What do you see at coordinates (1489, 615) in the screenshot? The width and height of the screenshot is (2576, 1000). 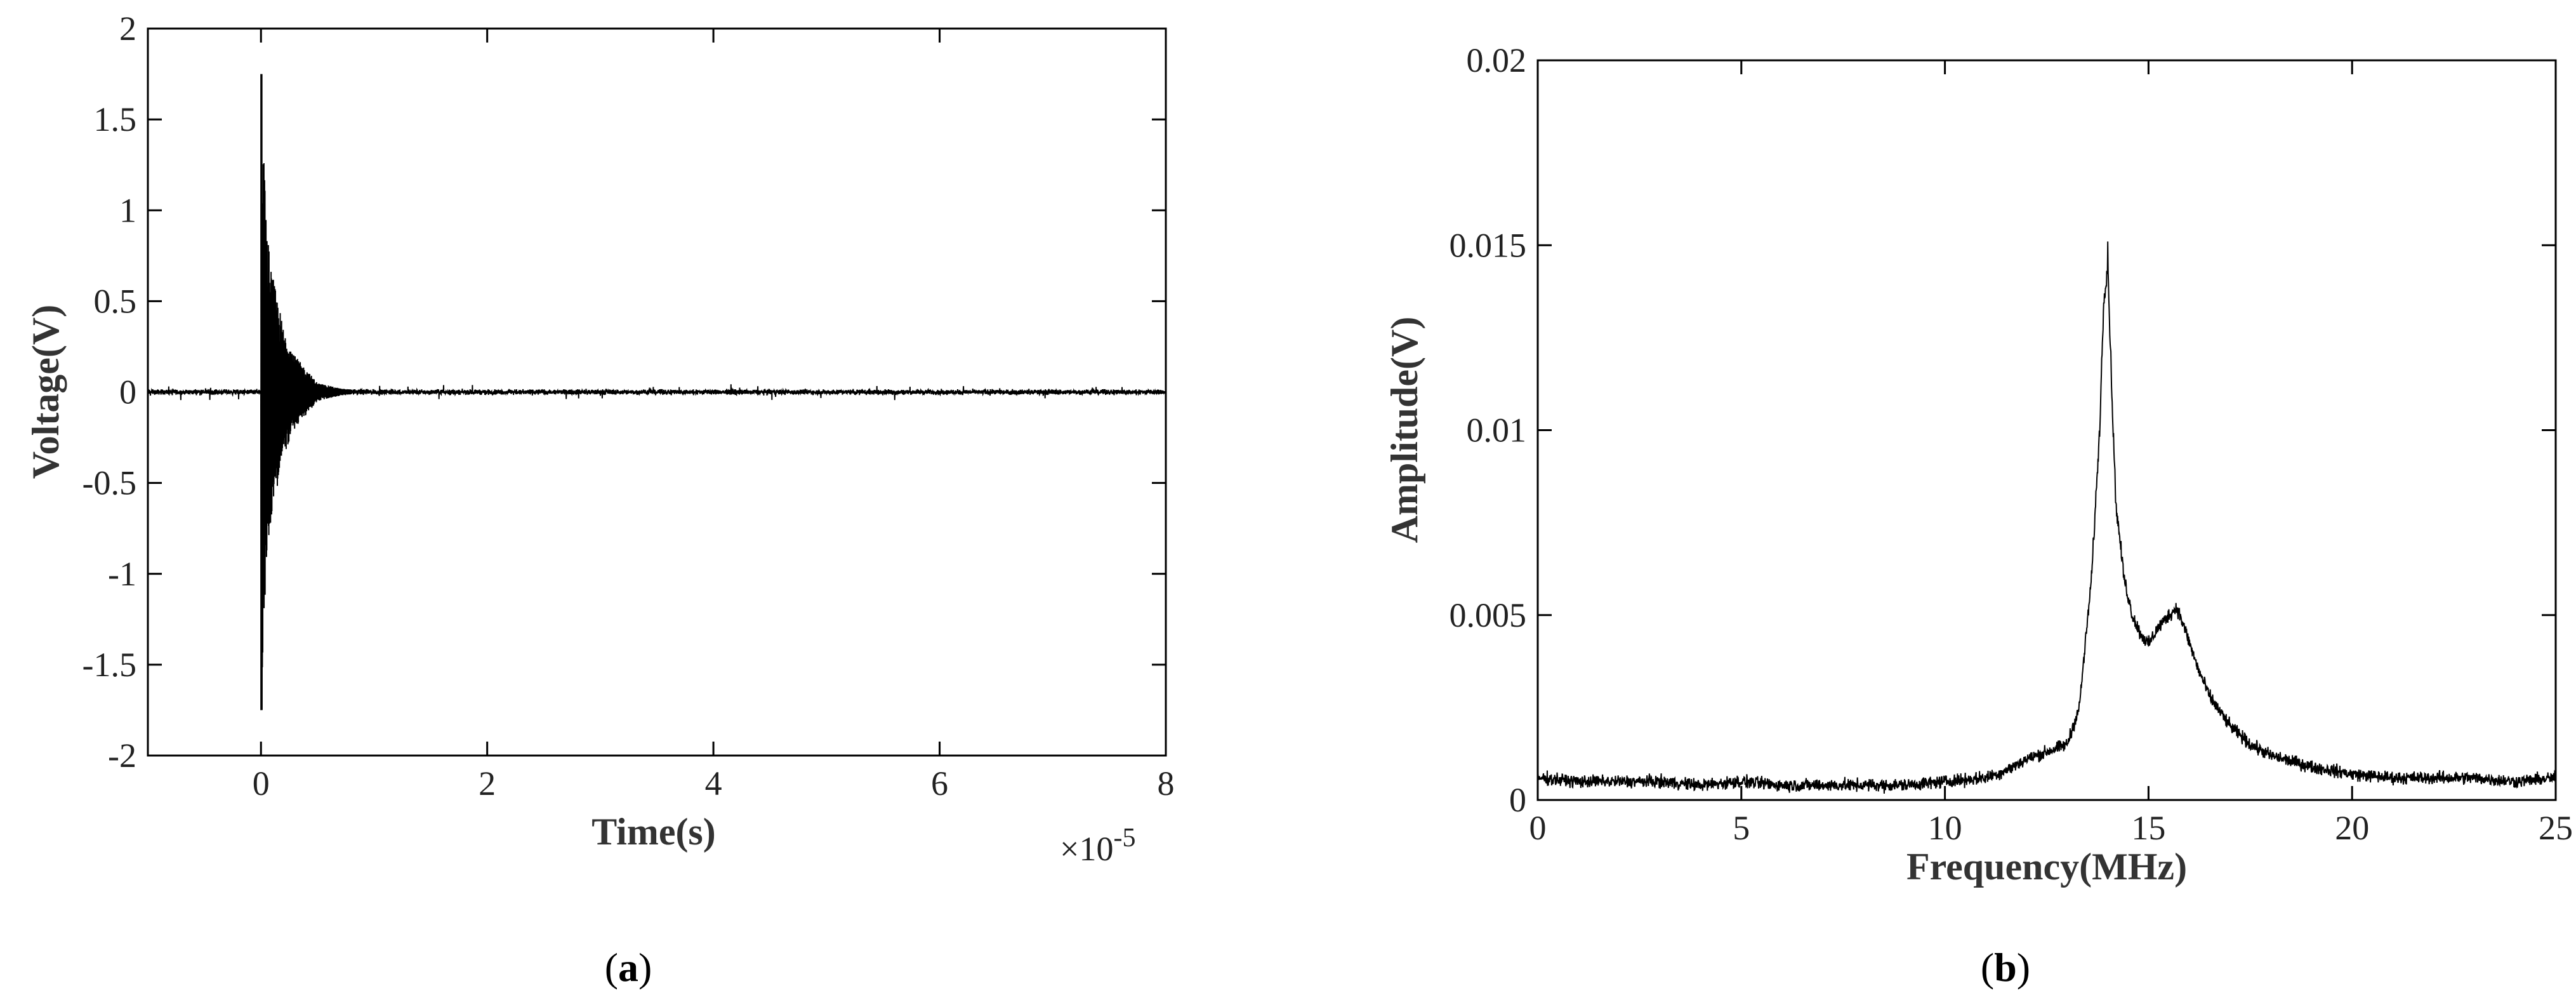 I see `y-tick-label: 0.005` at bounding box center [1489, 615].